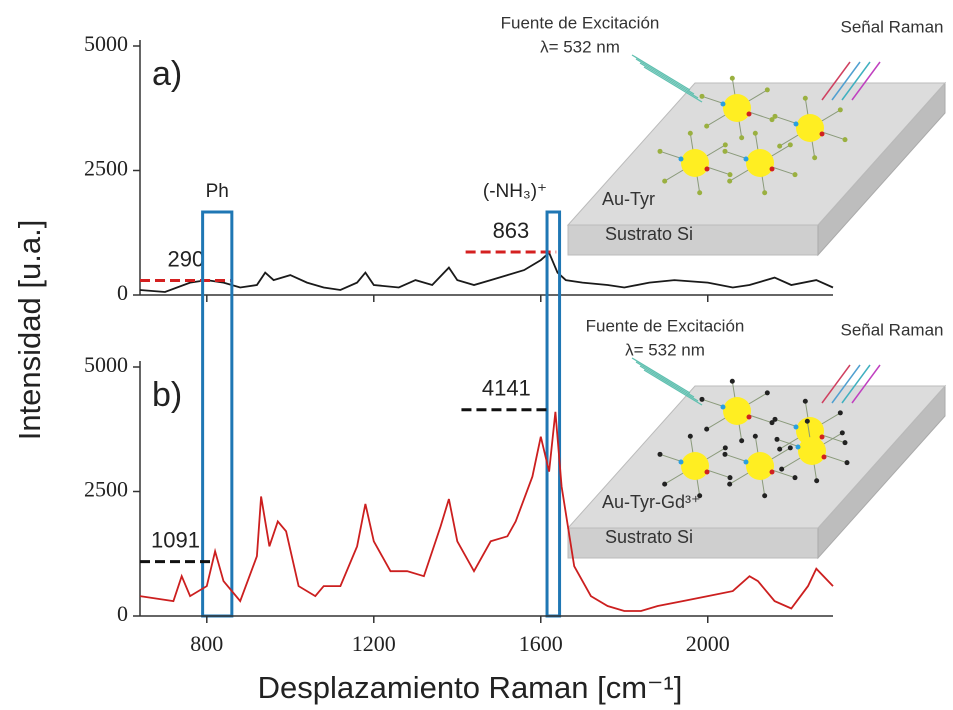  Describe the element at coordinates (175, 539) in the screenshot. I see `reference-label: 1091` at that location.